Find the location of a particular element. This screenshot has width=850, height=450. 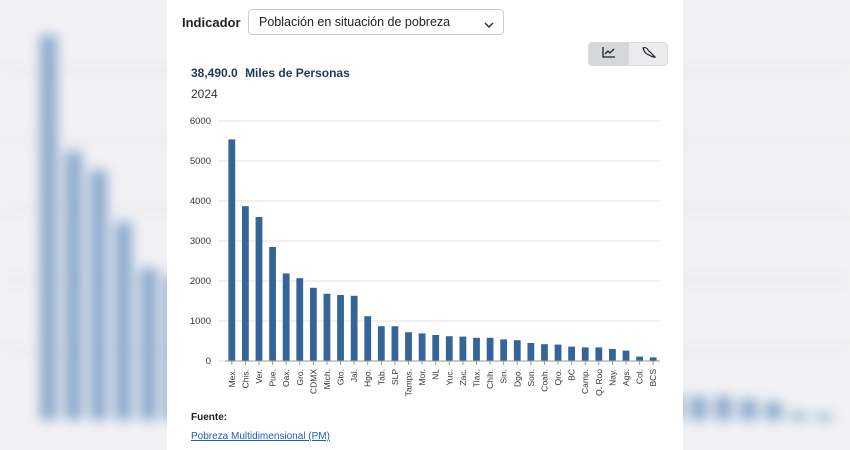

x-tick-label: Dgo. is located at coordinates (517, 378).